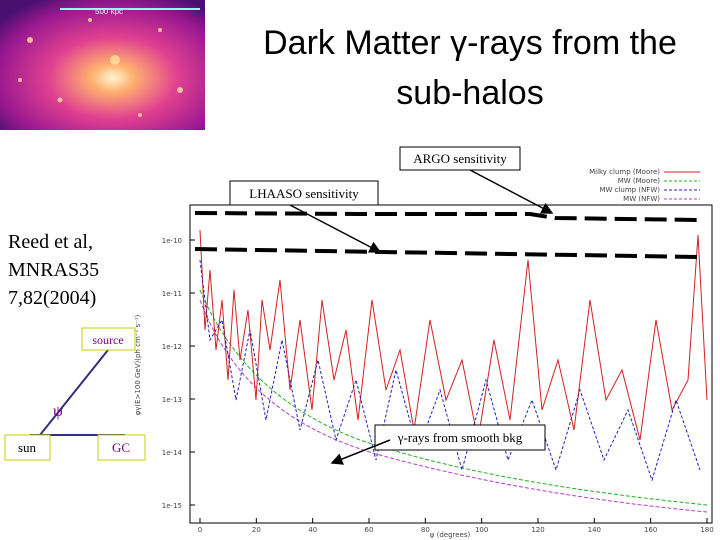 The height and width of the screenshot is (540, 720). Describe the element at coordinates (172, 347) in the screenshot. I see `y-tick-label: 1e-12` at that location.